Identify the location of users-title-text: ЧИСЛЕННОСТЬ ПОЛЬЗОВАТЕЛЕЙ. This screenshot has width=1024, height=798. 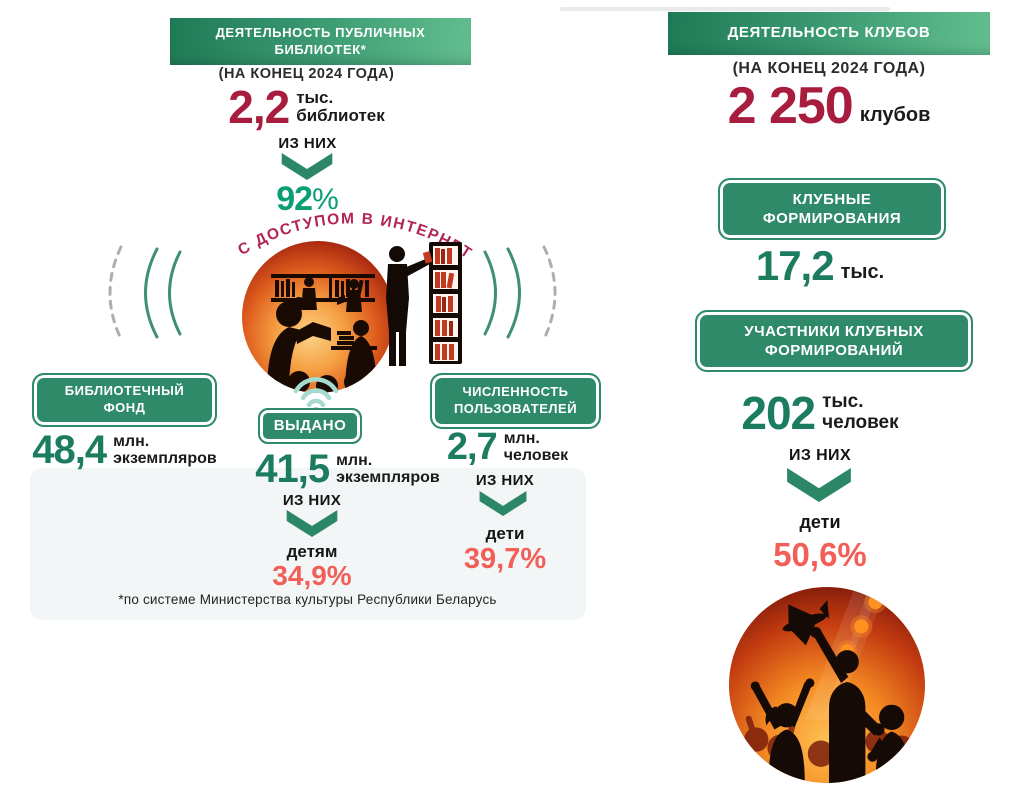
(515, 400).